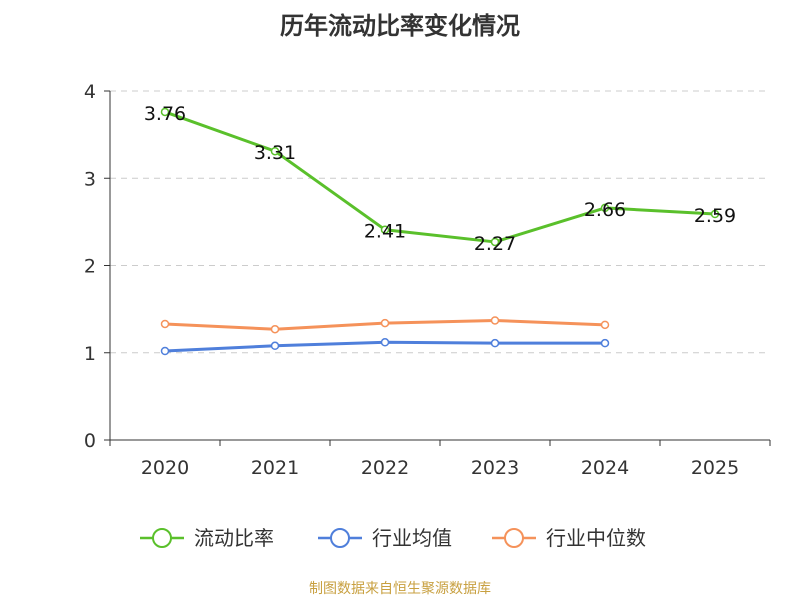  Describe the element at coordinates (605, 468) in the screenshot. I see `x-tick-label: 2024` at that location.